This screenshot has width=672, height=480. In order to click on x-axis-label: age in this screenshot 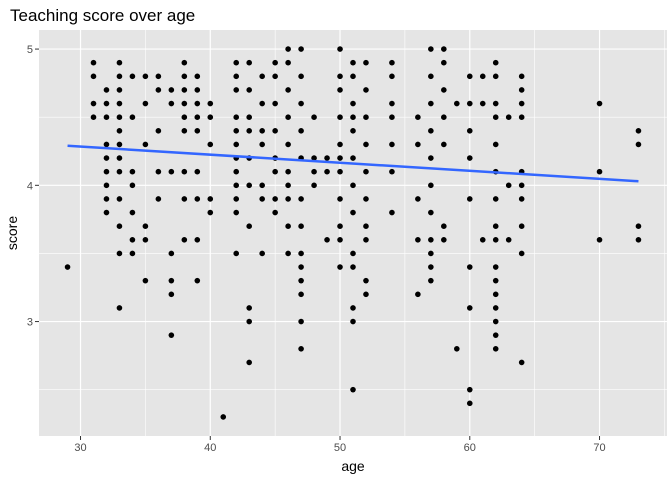, I will do `click(353, 466)`.